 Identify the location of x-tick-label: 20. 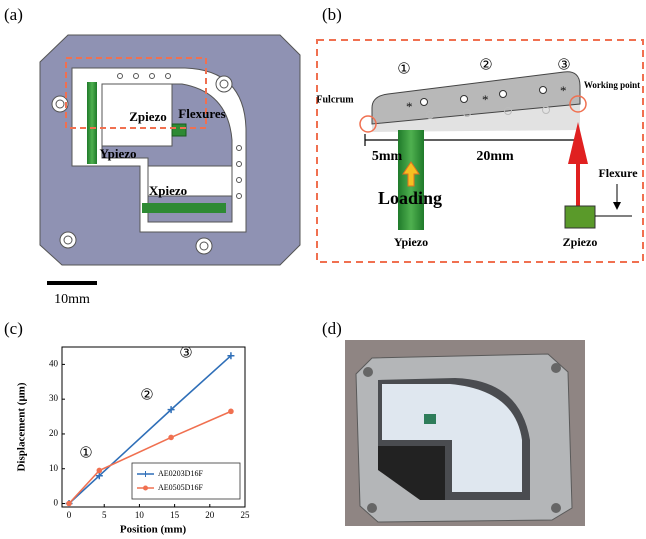
(210, 515).